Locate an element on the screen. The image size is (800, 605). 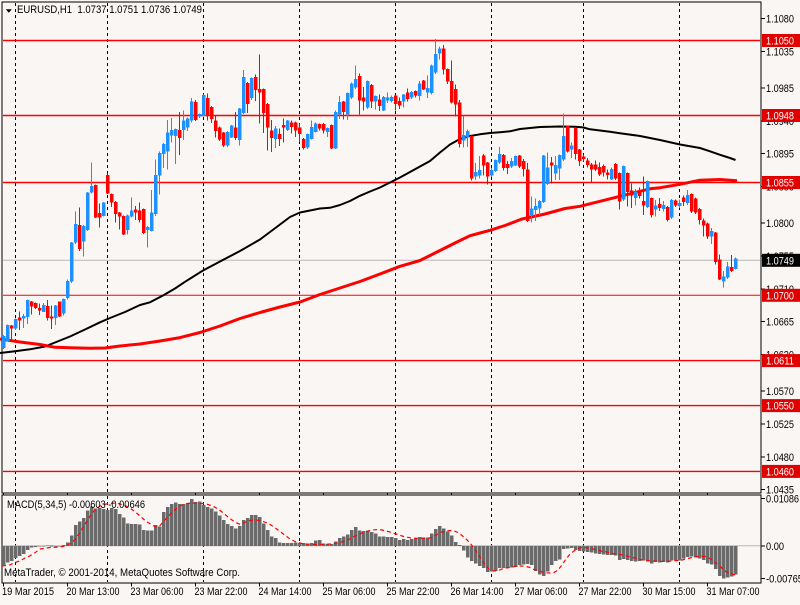
svg-text: 1.0550 is located at coordinates (780, 407).